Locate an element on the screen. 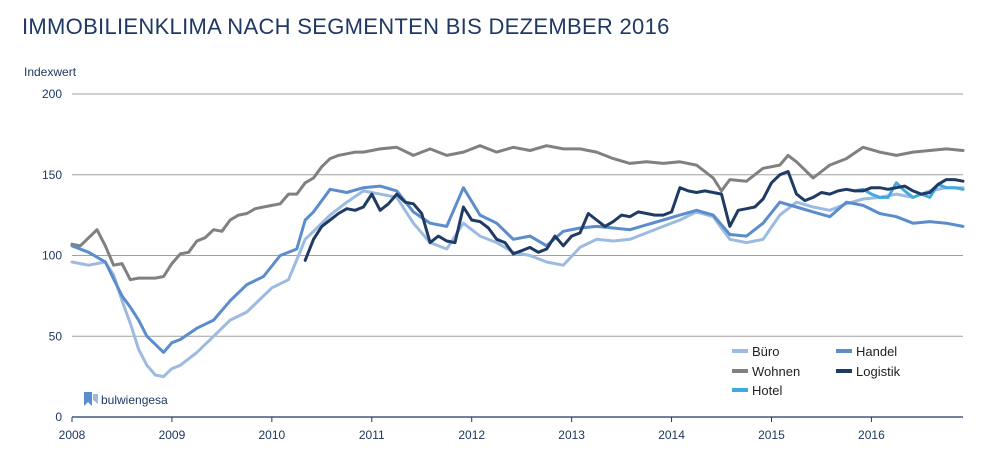 The height and width of the screenshot is (468, 1000). x-tick-label-2014: 2014 is located at coordinates (671, 435).